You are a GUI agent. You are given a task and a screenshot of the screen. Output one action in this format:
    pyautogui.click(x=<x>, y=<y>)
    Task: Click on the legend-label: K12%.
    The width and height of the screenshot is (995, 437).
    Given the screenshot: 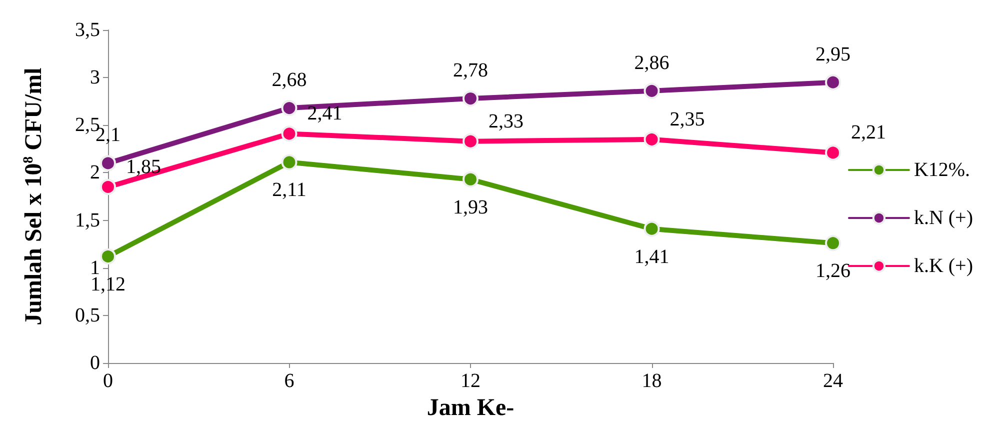 What is the action you would take?
    pyautogui.click(x=942, y=170)
    